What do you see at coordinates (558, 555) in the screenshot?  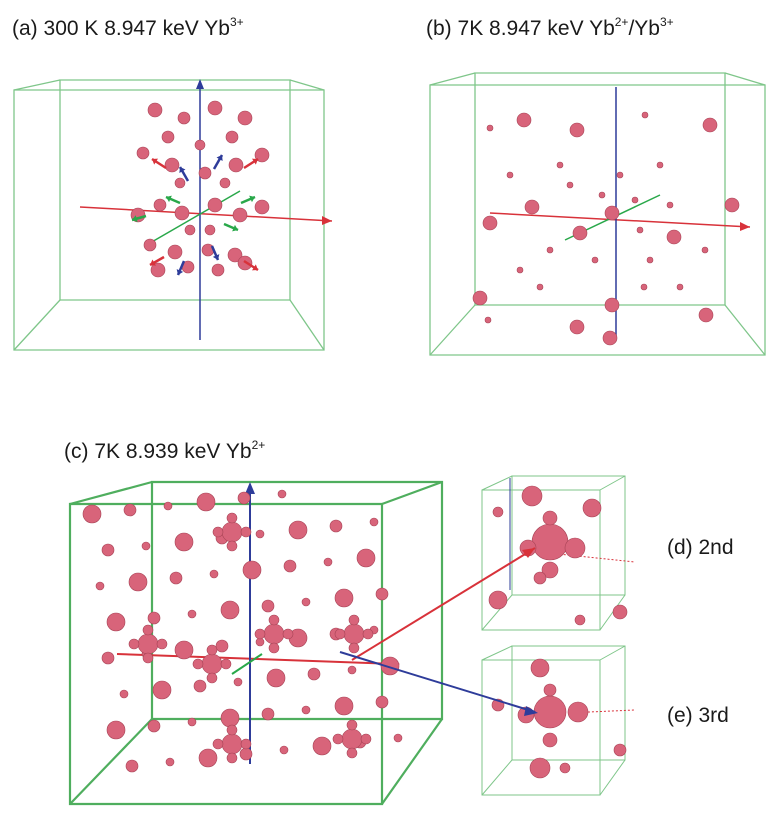 I see `cluster-2nd` at bounding box center [558, 555].